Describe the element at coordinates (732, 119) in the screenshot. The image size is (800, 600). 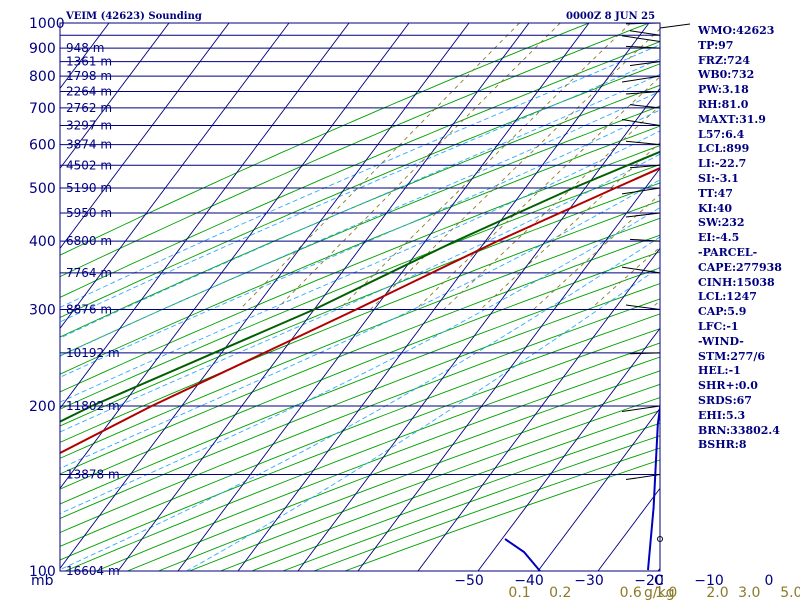
I see `index-item: MAXT:31.9` at that location.